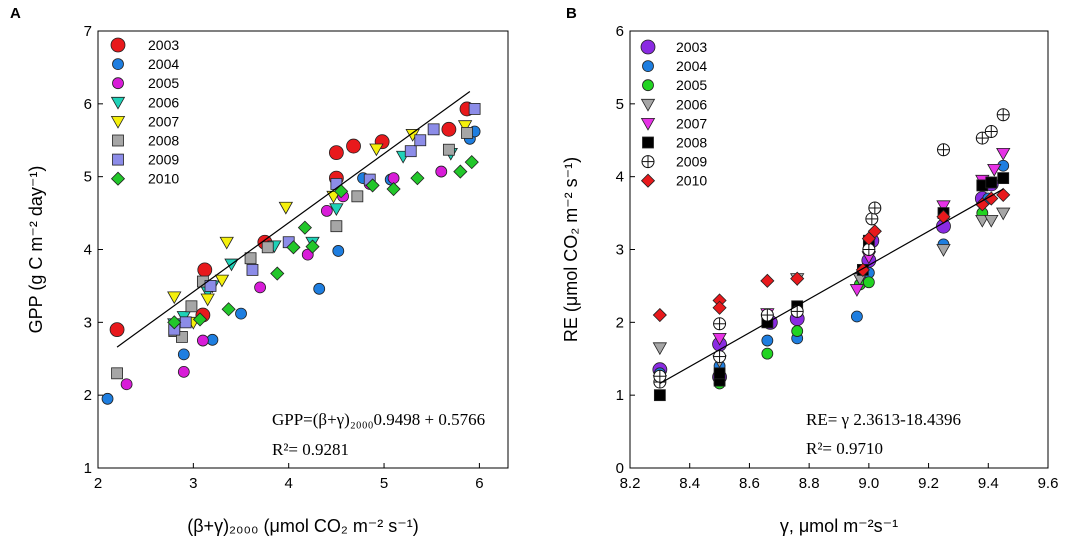  What do you see at coordinates (378, 419) in the screenshot?
I see `regression-equation: GPP=(β+γ)₂₀₀₀0.9498 + 0.5766` at bounding box center [378, 419].